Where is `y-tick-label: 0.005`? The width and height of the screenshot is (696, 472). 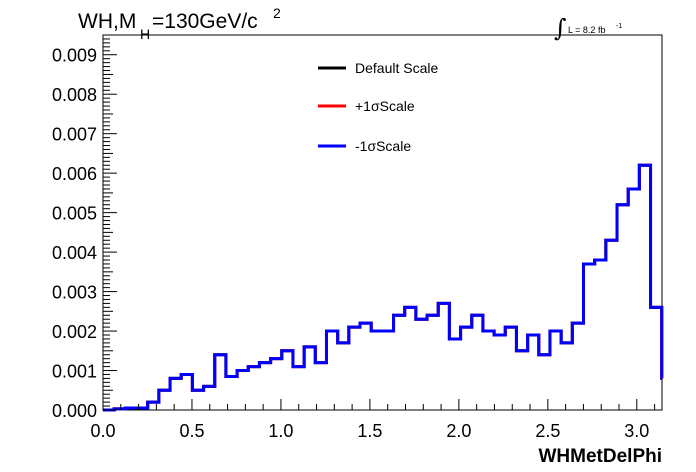
y-tick-label: 0.005 is located at coordinates (74, 214).